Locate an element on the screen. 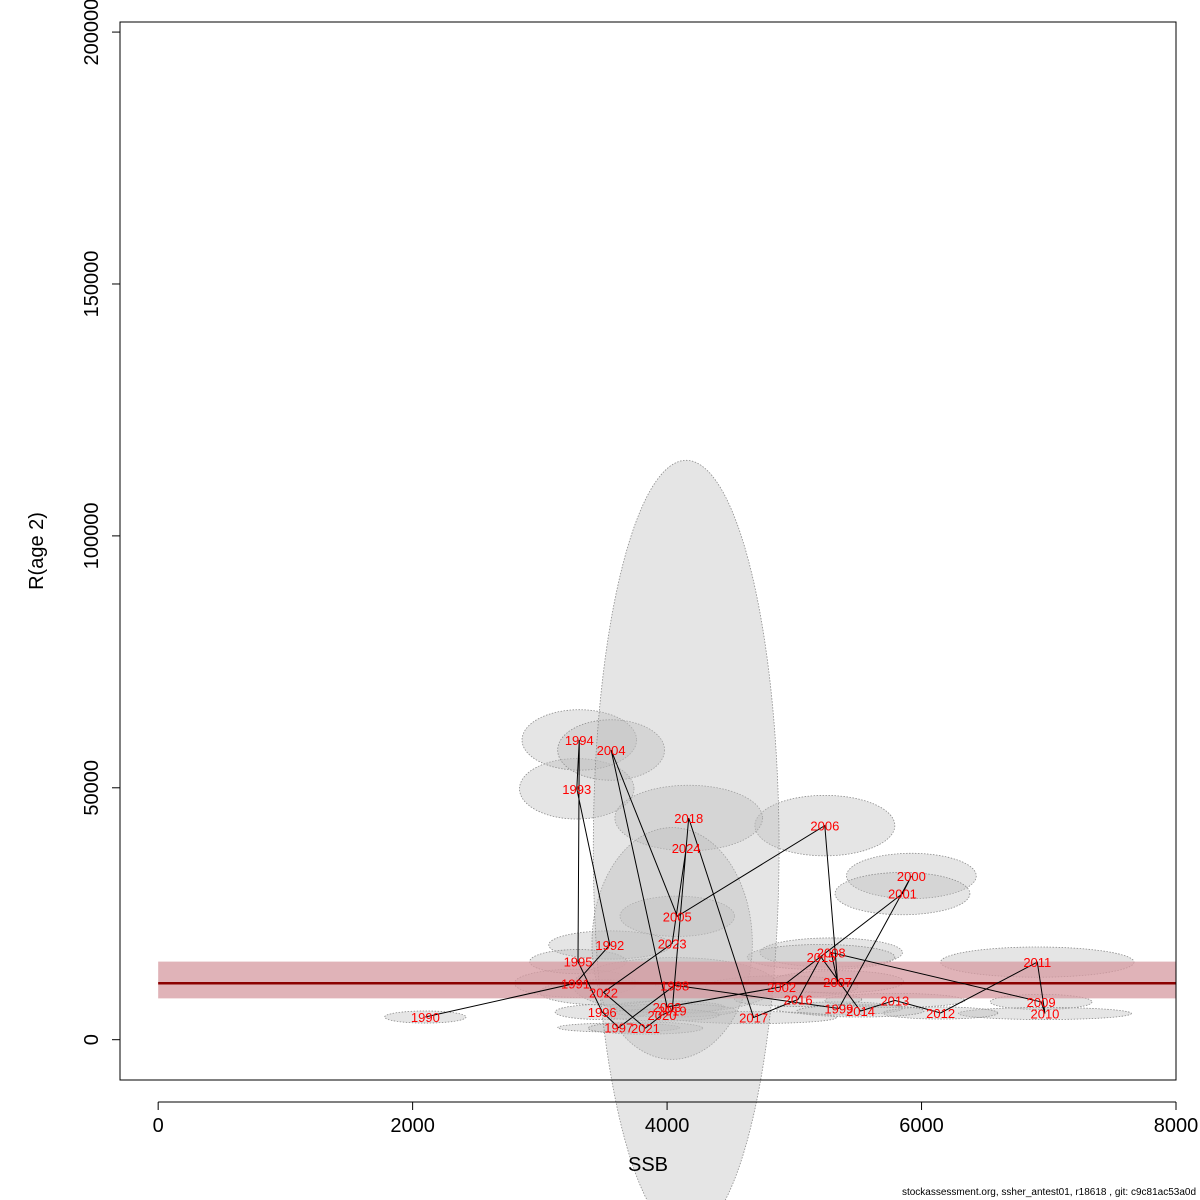  point-label-1994: 1994 is located at coordinates (579, 740).